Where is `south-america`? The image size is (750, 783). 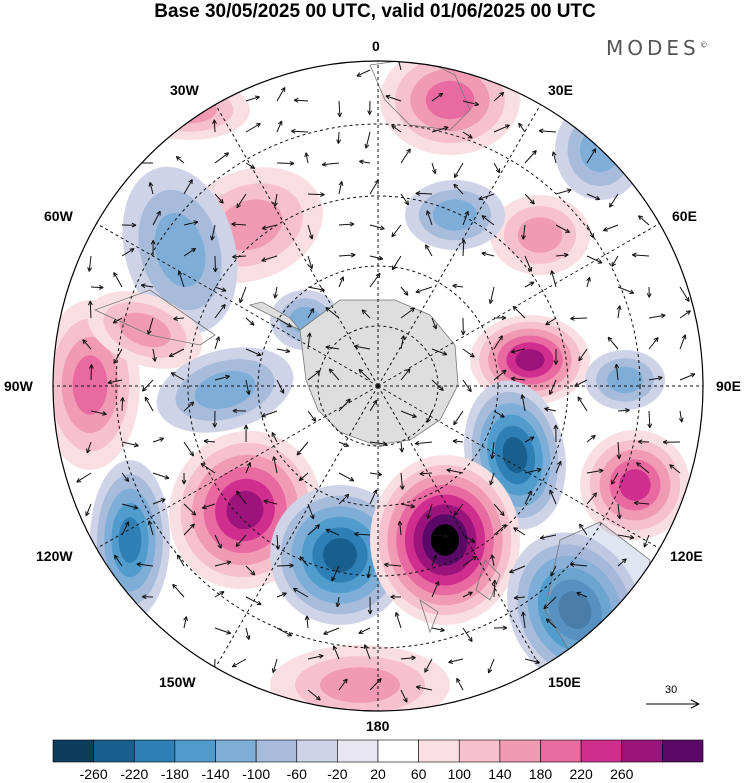
south-america is located at coordinates (154, 317).